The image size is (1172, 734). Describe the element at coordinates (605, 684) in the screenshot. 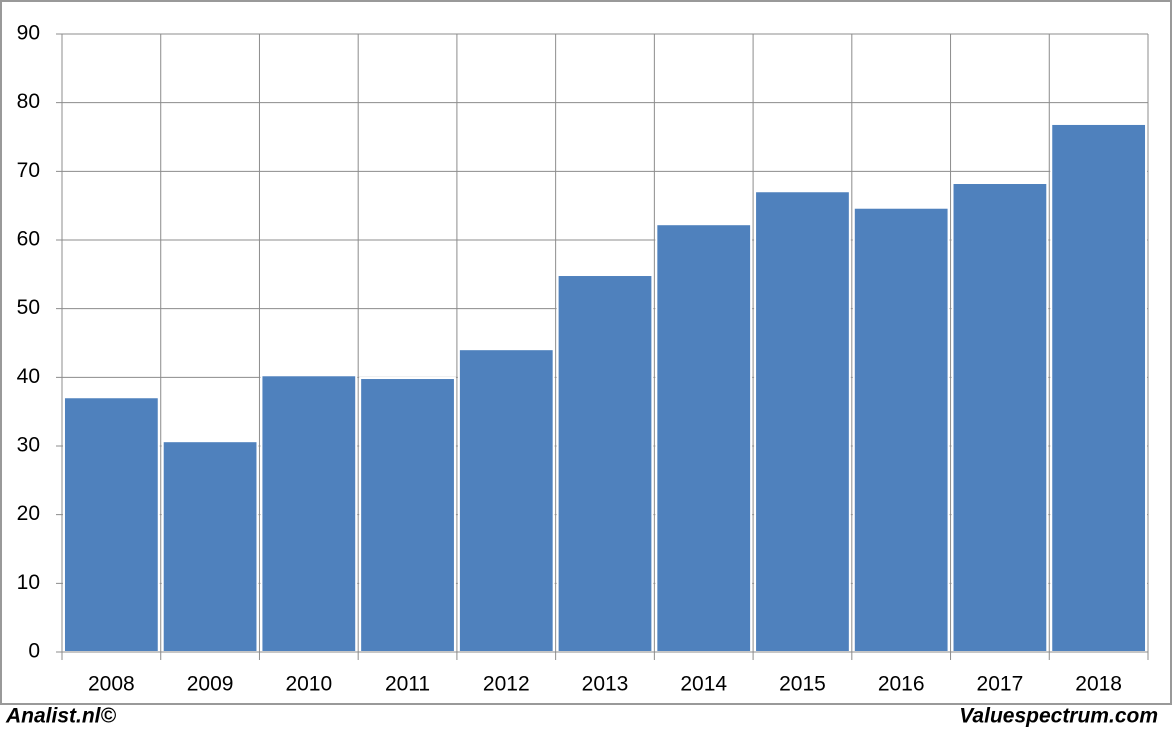

I see `x-tick-label: 2013` at that location.